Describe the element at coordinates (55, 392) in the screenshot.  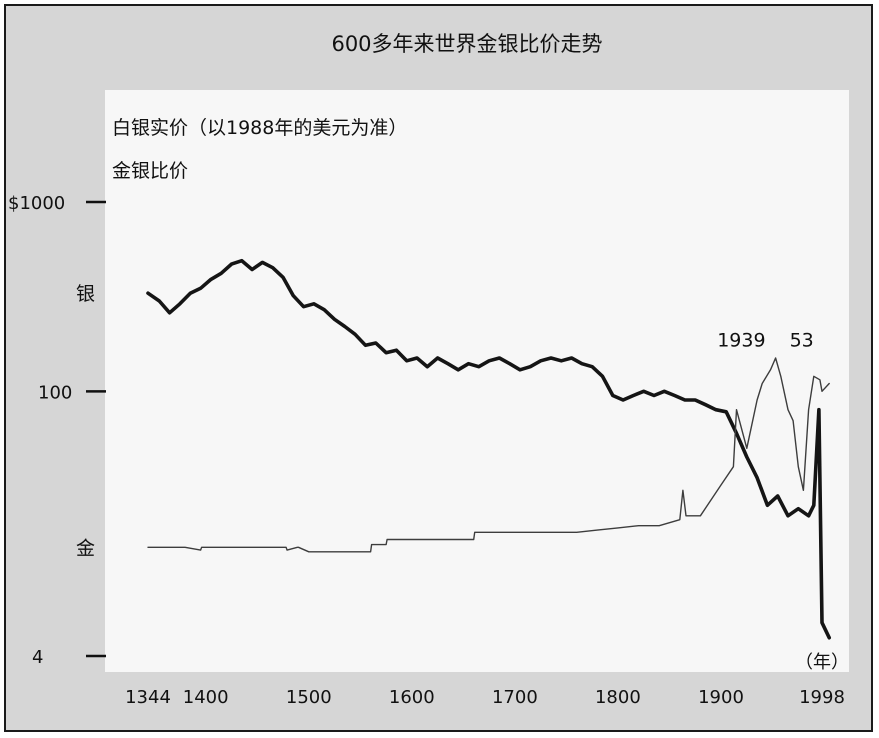
I see `y-tick-label: 100` at that location.